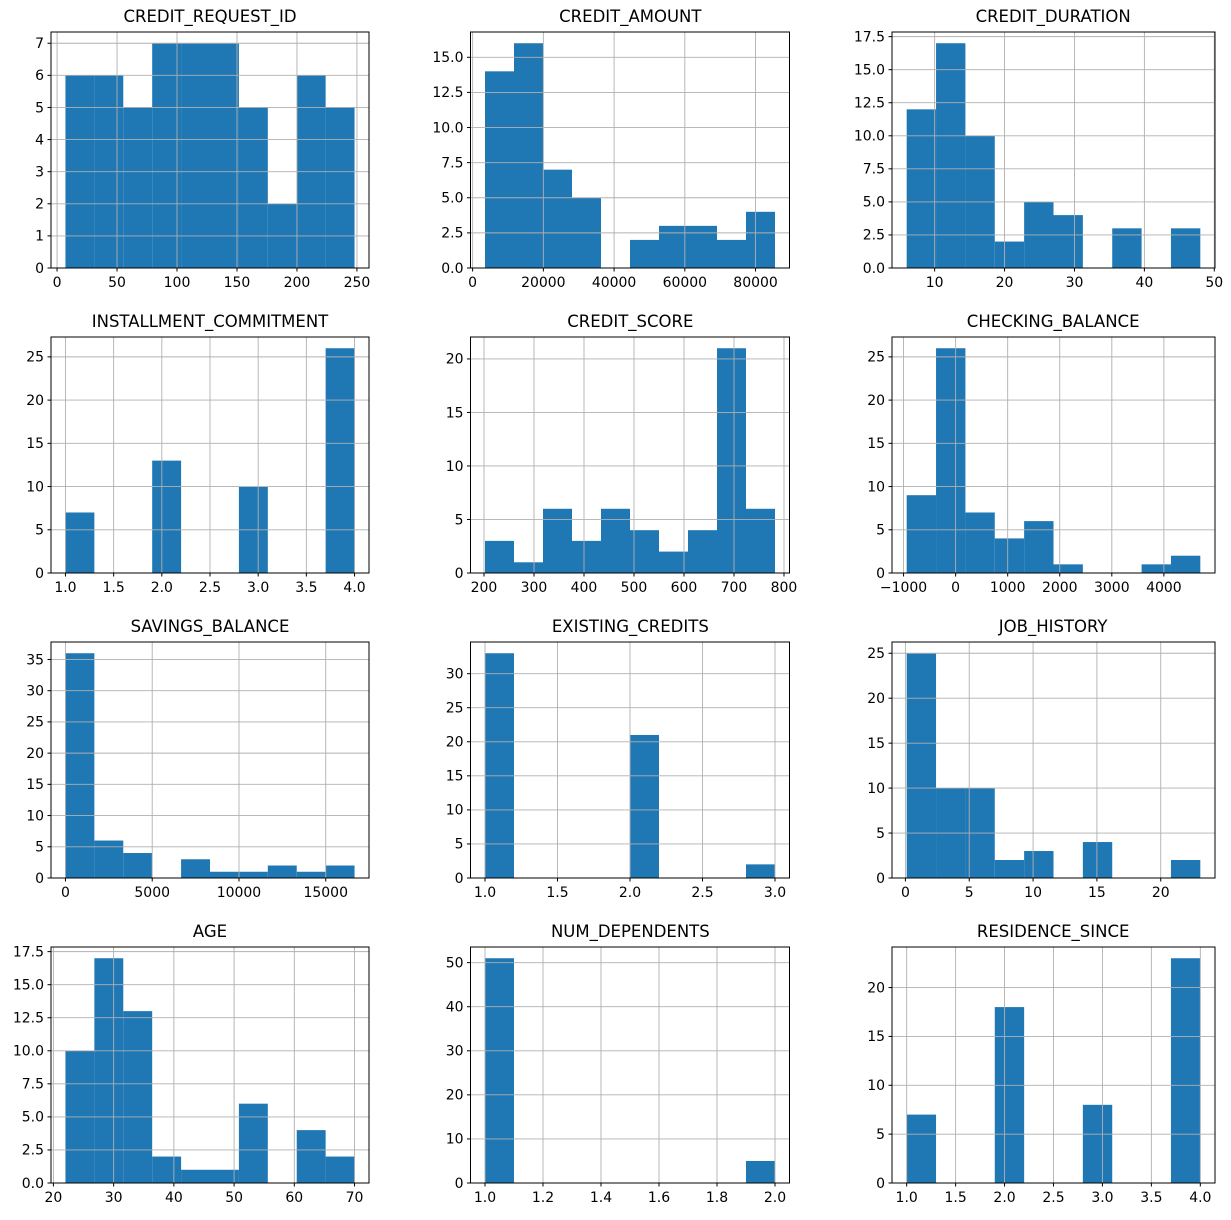 The width and height of the screenshot is (1231, 1220). What do you see at coordinates (614, 283) in the screenshot?
I see `x-tick-label: 40000` at bounding box center [614, 283].